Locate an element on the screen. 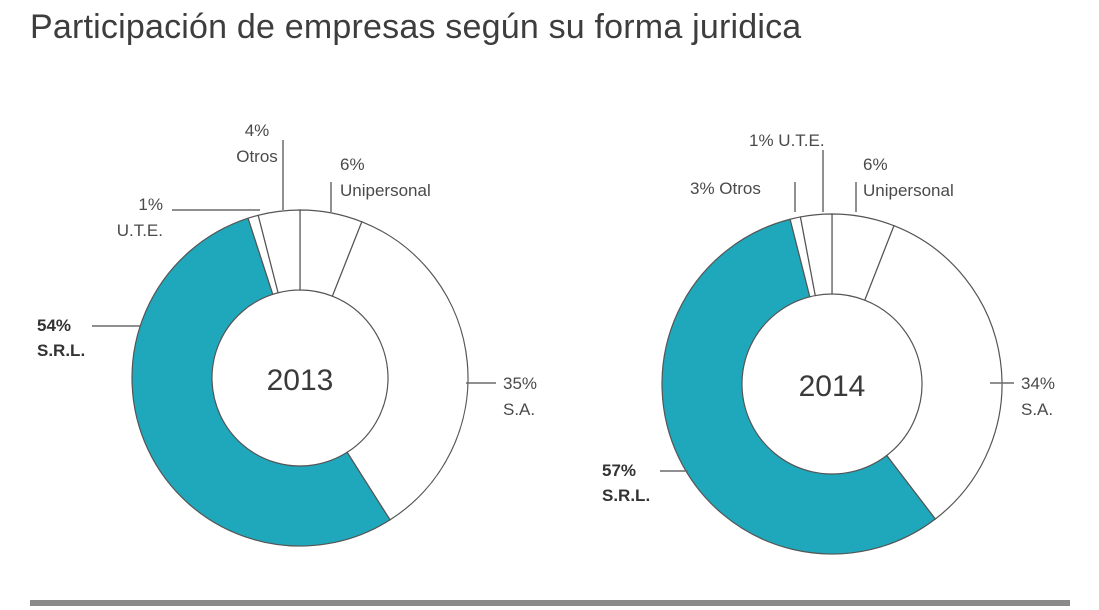 The height and width of the screenshot is (610, 1099). value-label-s-a: 35% is located at coordinates (520, 383).